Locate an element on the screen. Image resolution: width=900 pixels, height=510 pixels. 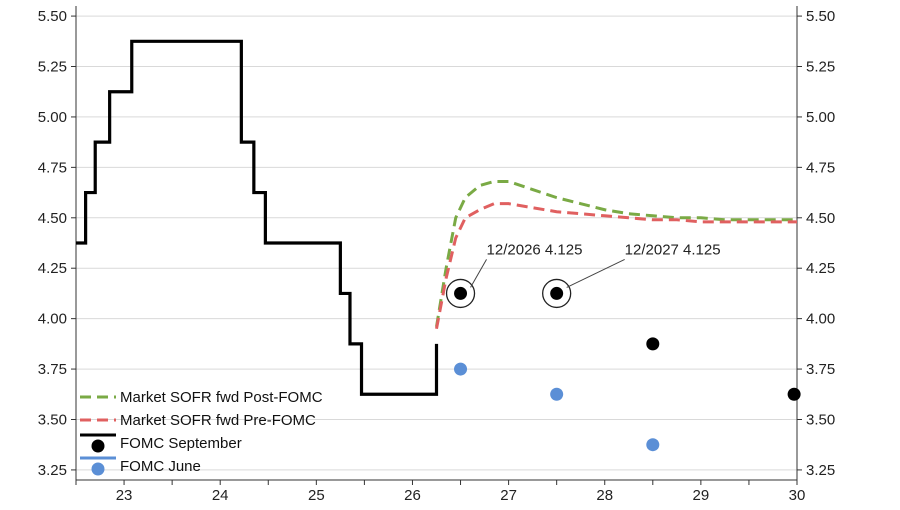
series-line-market-sofr-fwd-post-fomc is located at coordinates (616, 253).